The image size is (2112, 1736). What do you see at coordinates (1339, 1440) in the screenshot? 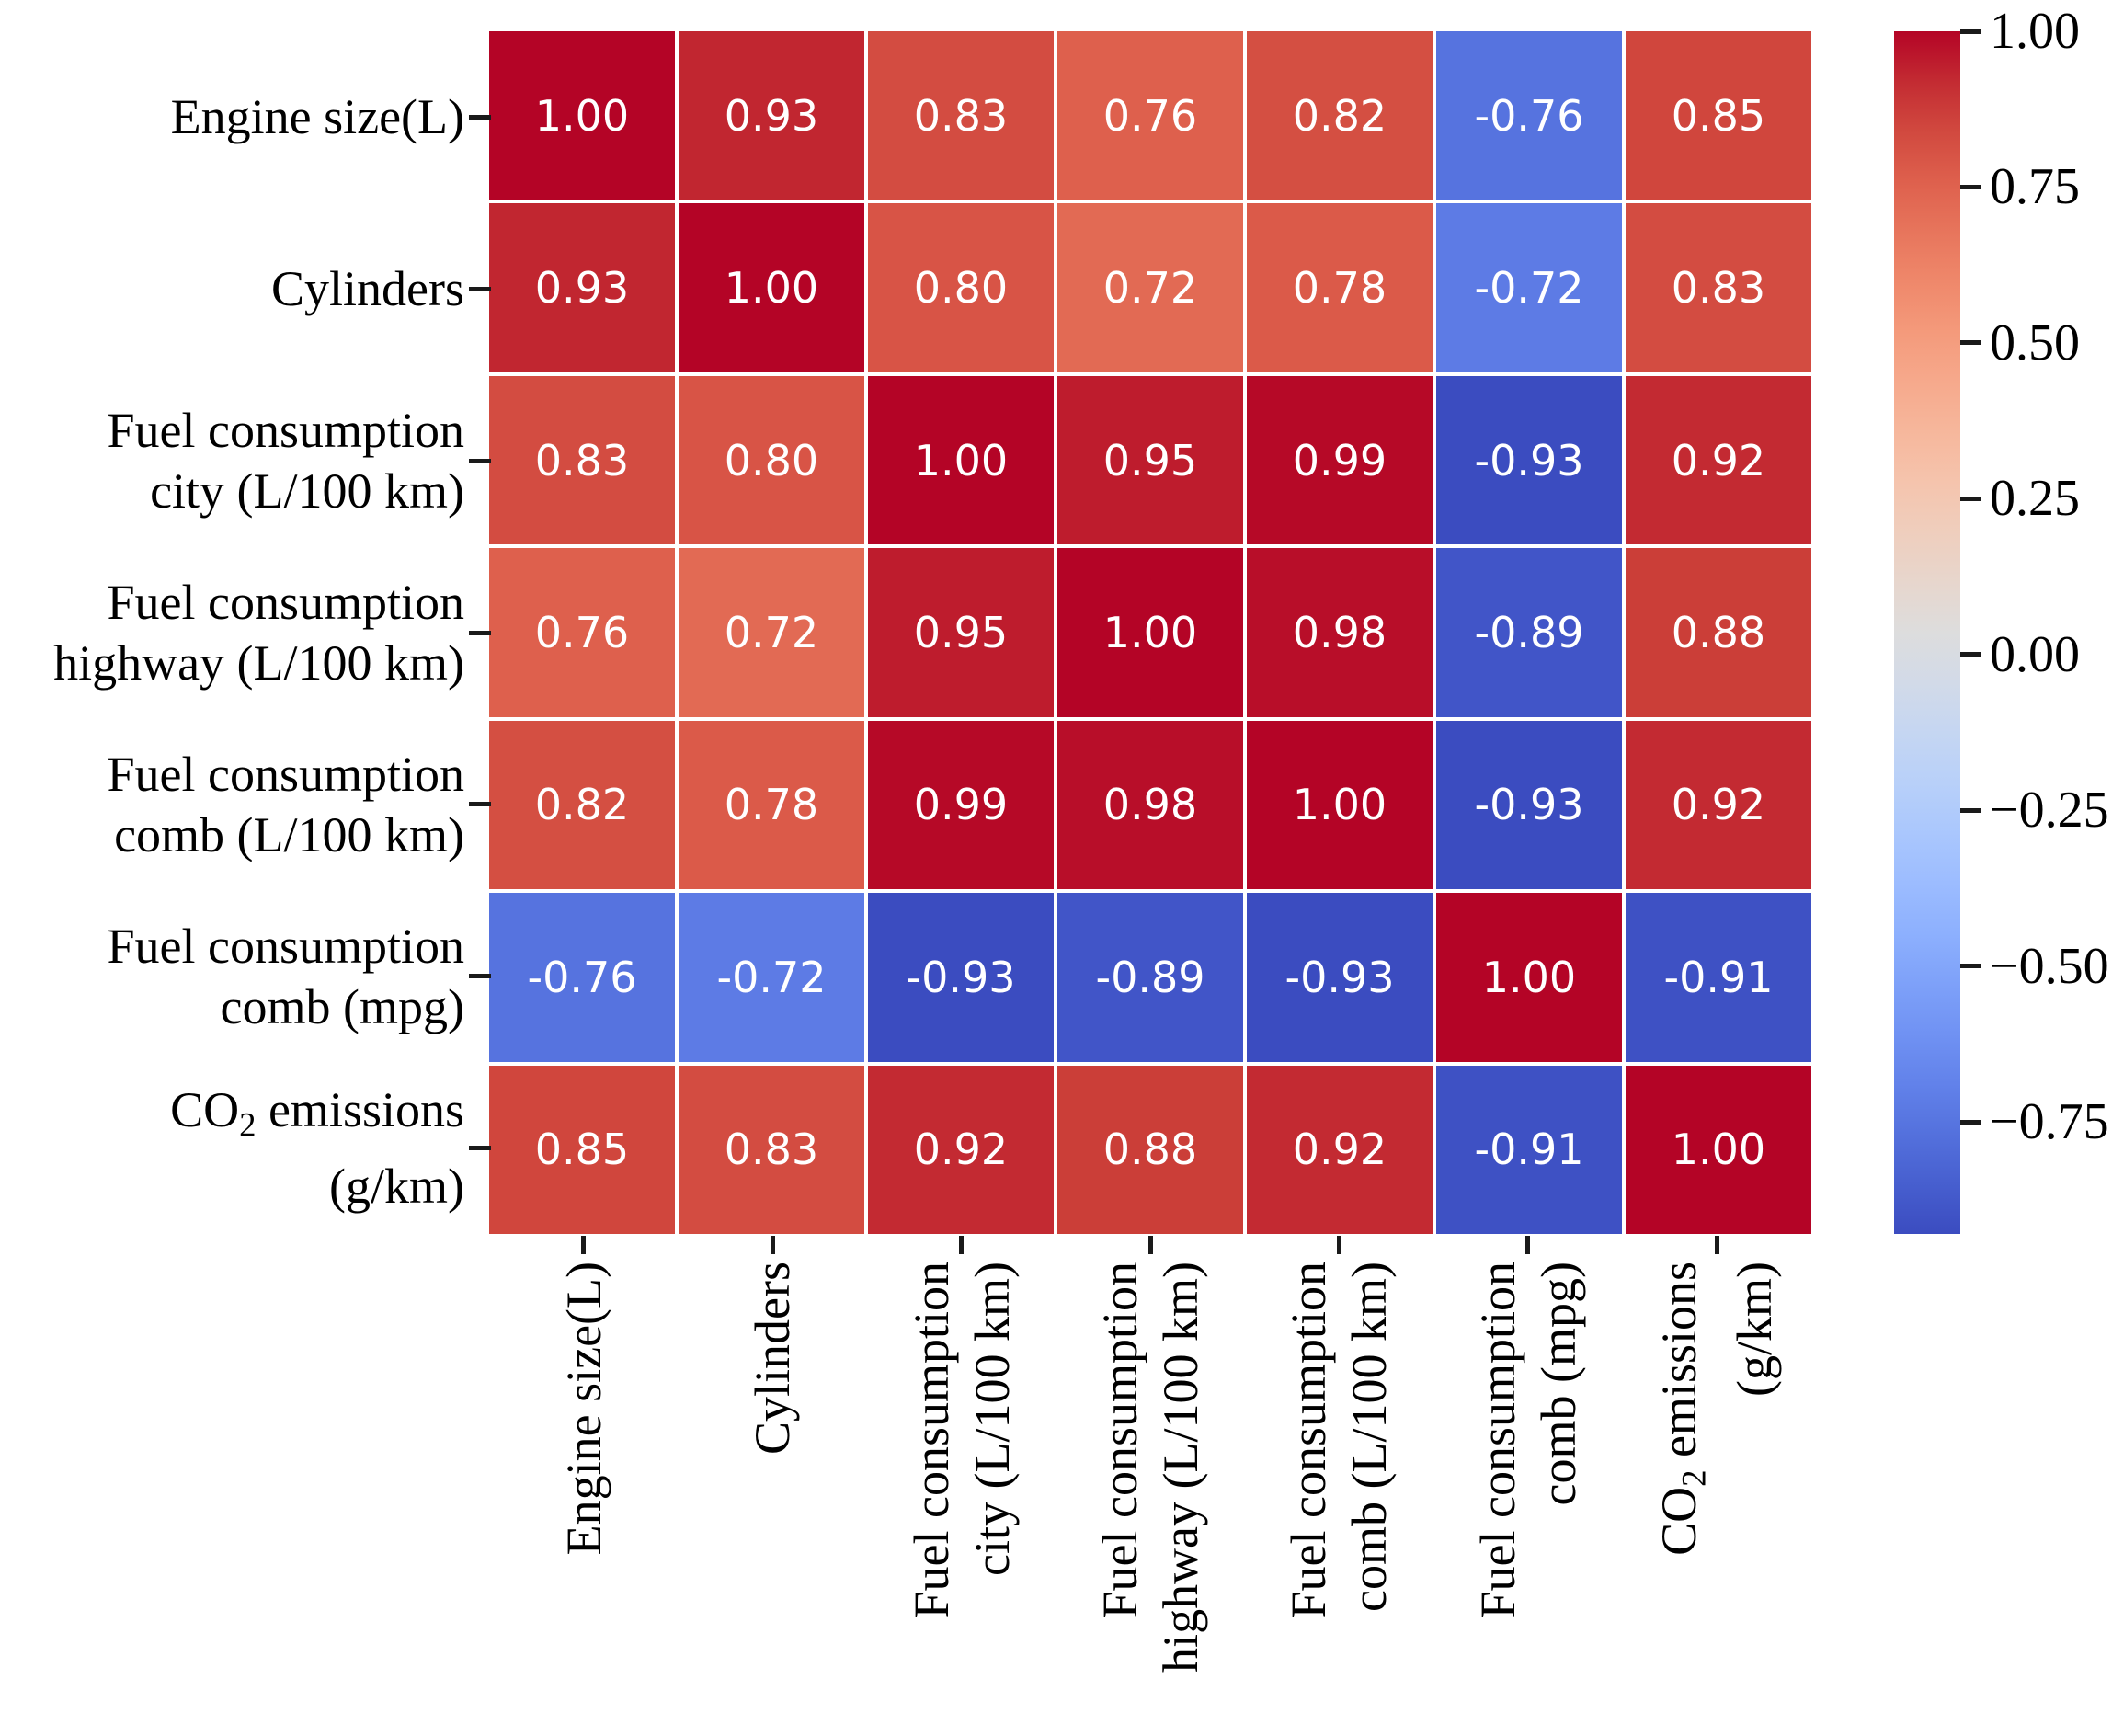
I see `x-axis-label-5: Fuel consumption comb (L/100 km)` at bounding box center [1339, 1440].